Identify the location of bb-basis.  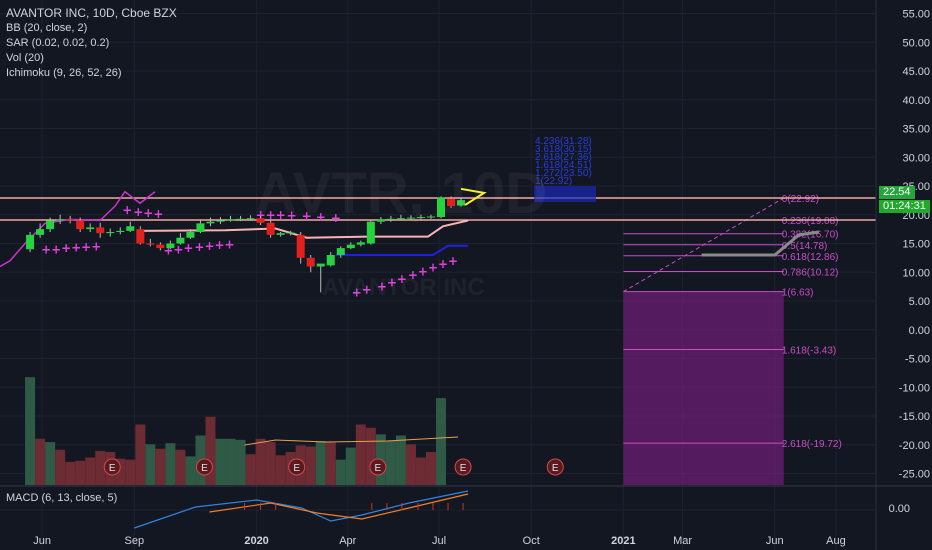
(304, 229).